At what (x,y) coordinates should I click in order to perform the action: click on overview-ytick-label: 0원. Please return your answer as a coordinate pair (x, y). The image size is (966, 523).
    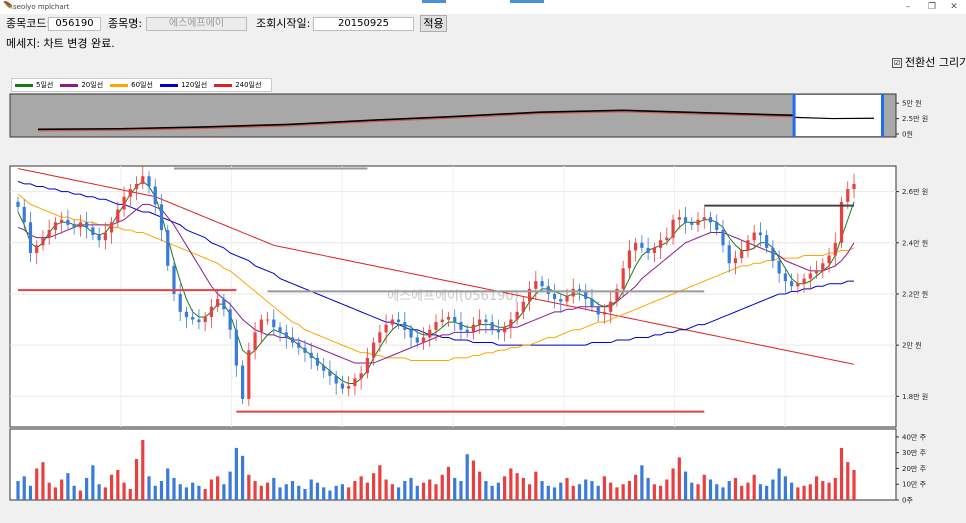
    Looking at the image, I should click on (907, 133).